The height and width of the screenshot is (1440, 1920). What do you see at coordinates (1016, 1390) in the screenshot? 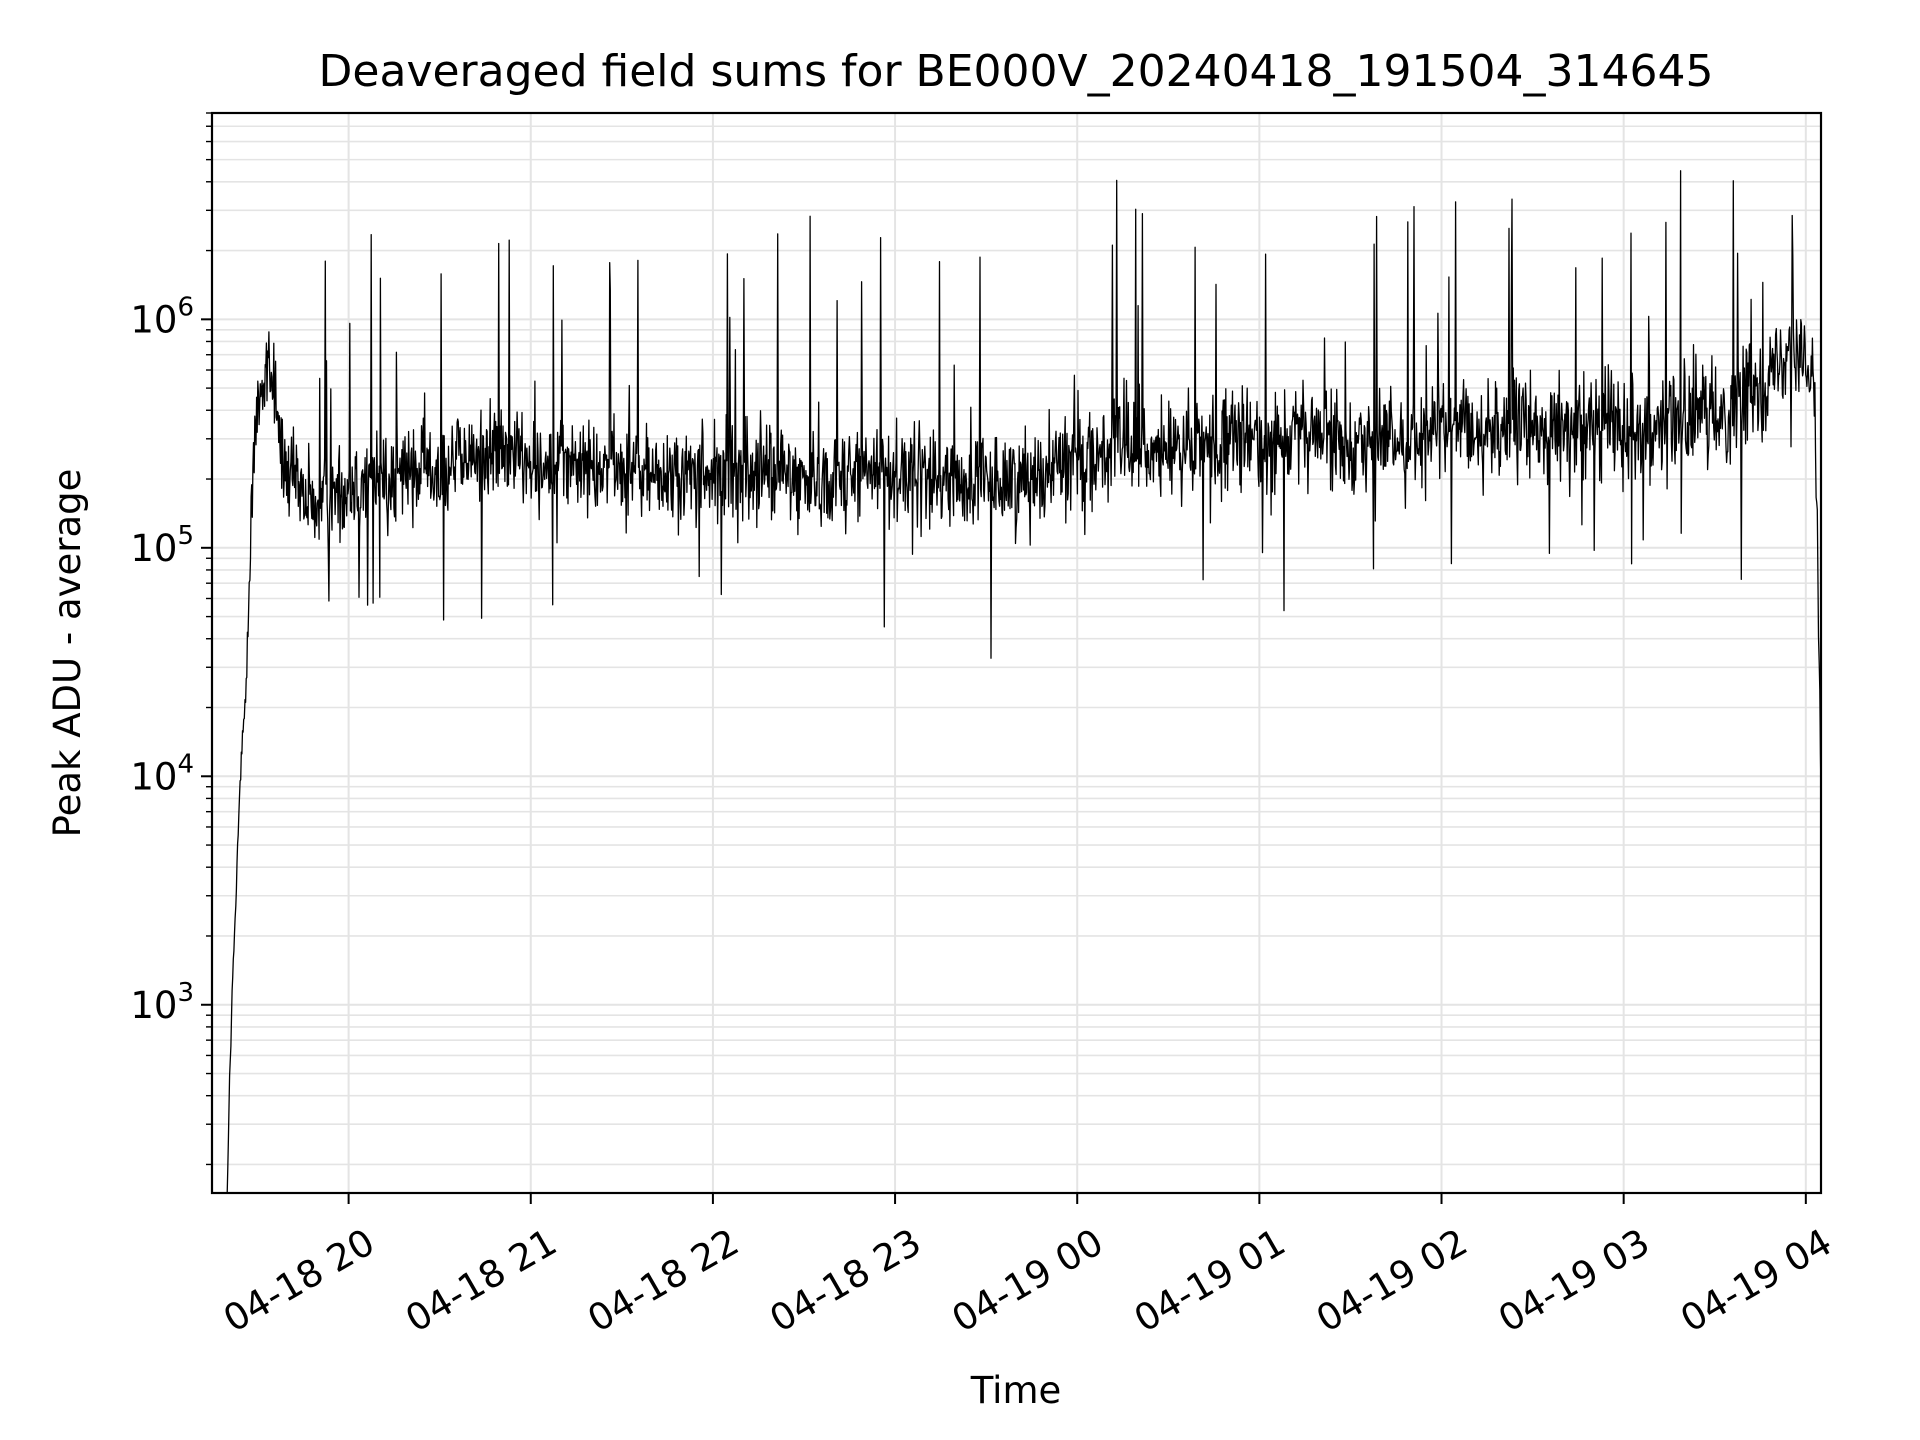
I see `x-axis-label: Time` at bounding box center [1016, 1390].